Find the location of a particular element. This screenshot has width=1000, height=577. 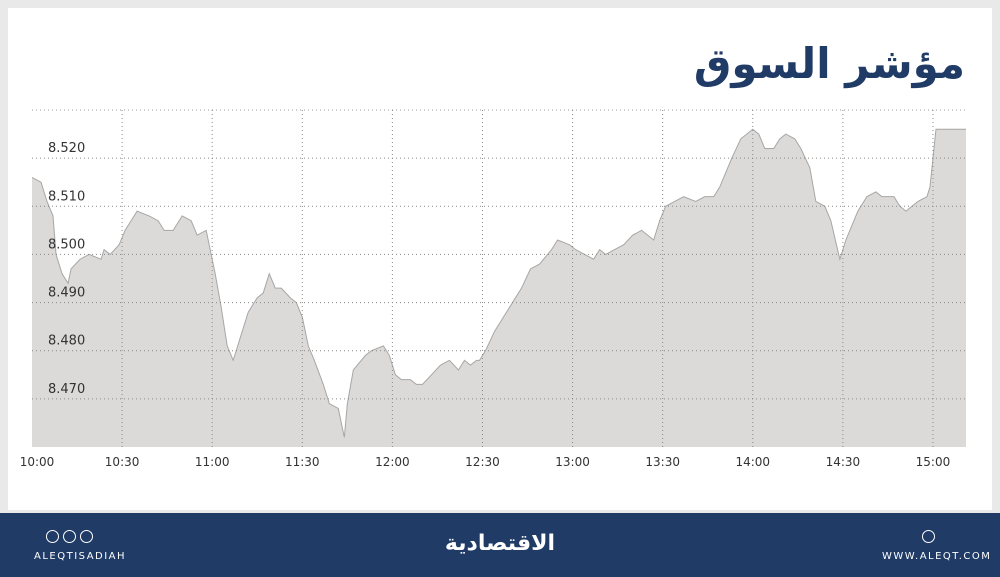

y-tick-label: 8.500 is located at coordinates (66, 244).